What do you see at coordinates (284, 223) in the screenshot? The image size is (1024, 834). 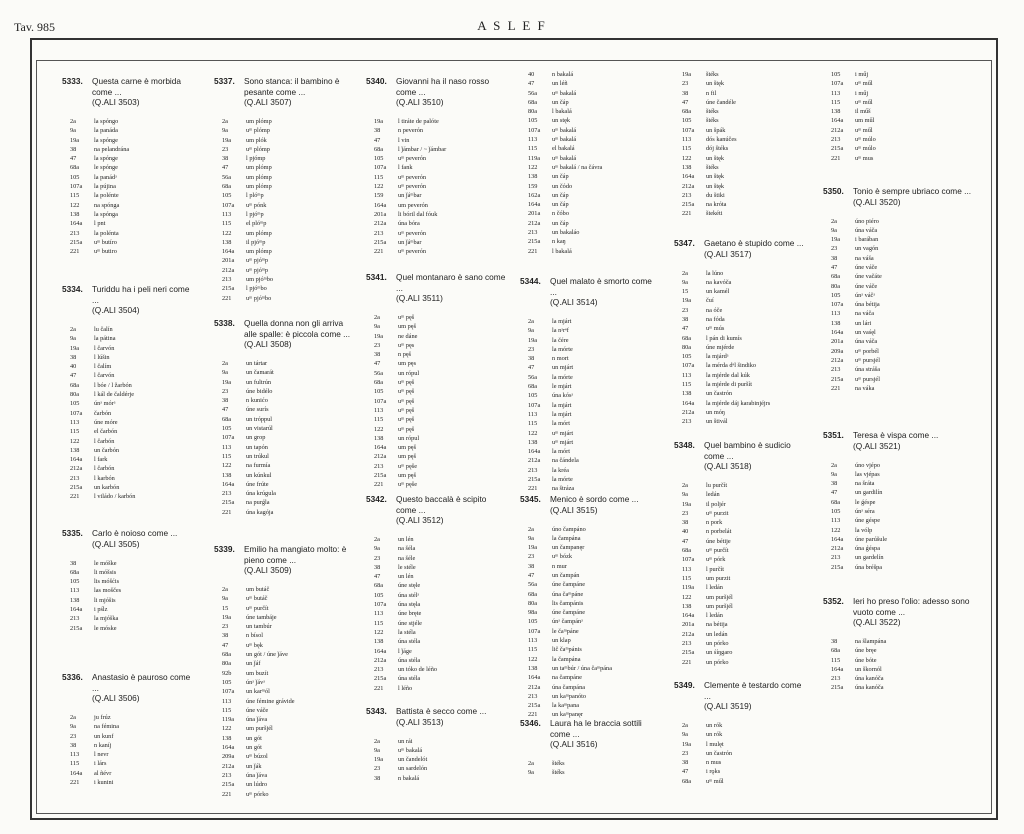 I see `response-row: 115 el plóᵐp` at bounding box center [284, 223].